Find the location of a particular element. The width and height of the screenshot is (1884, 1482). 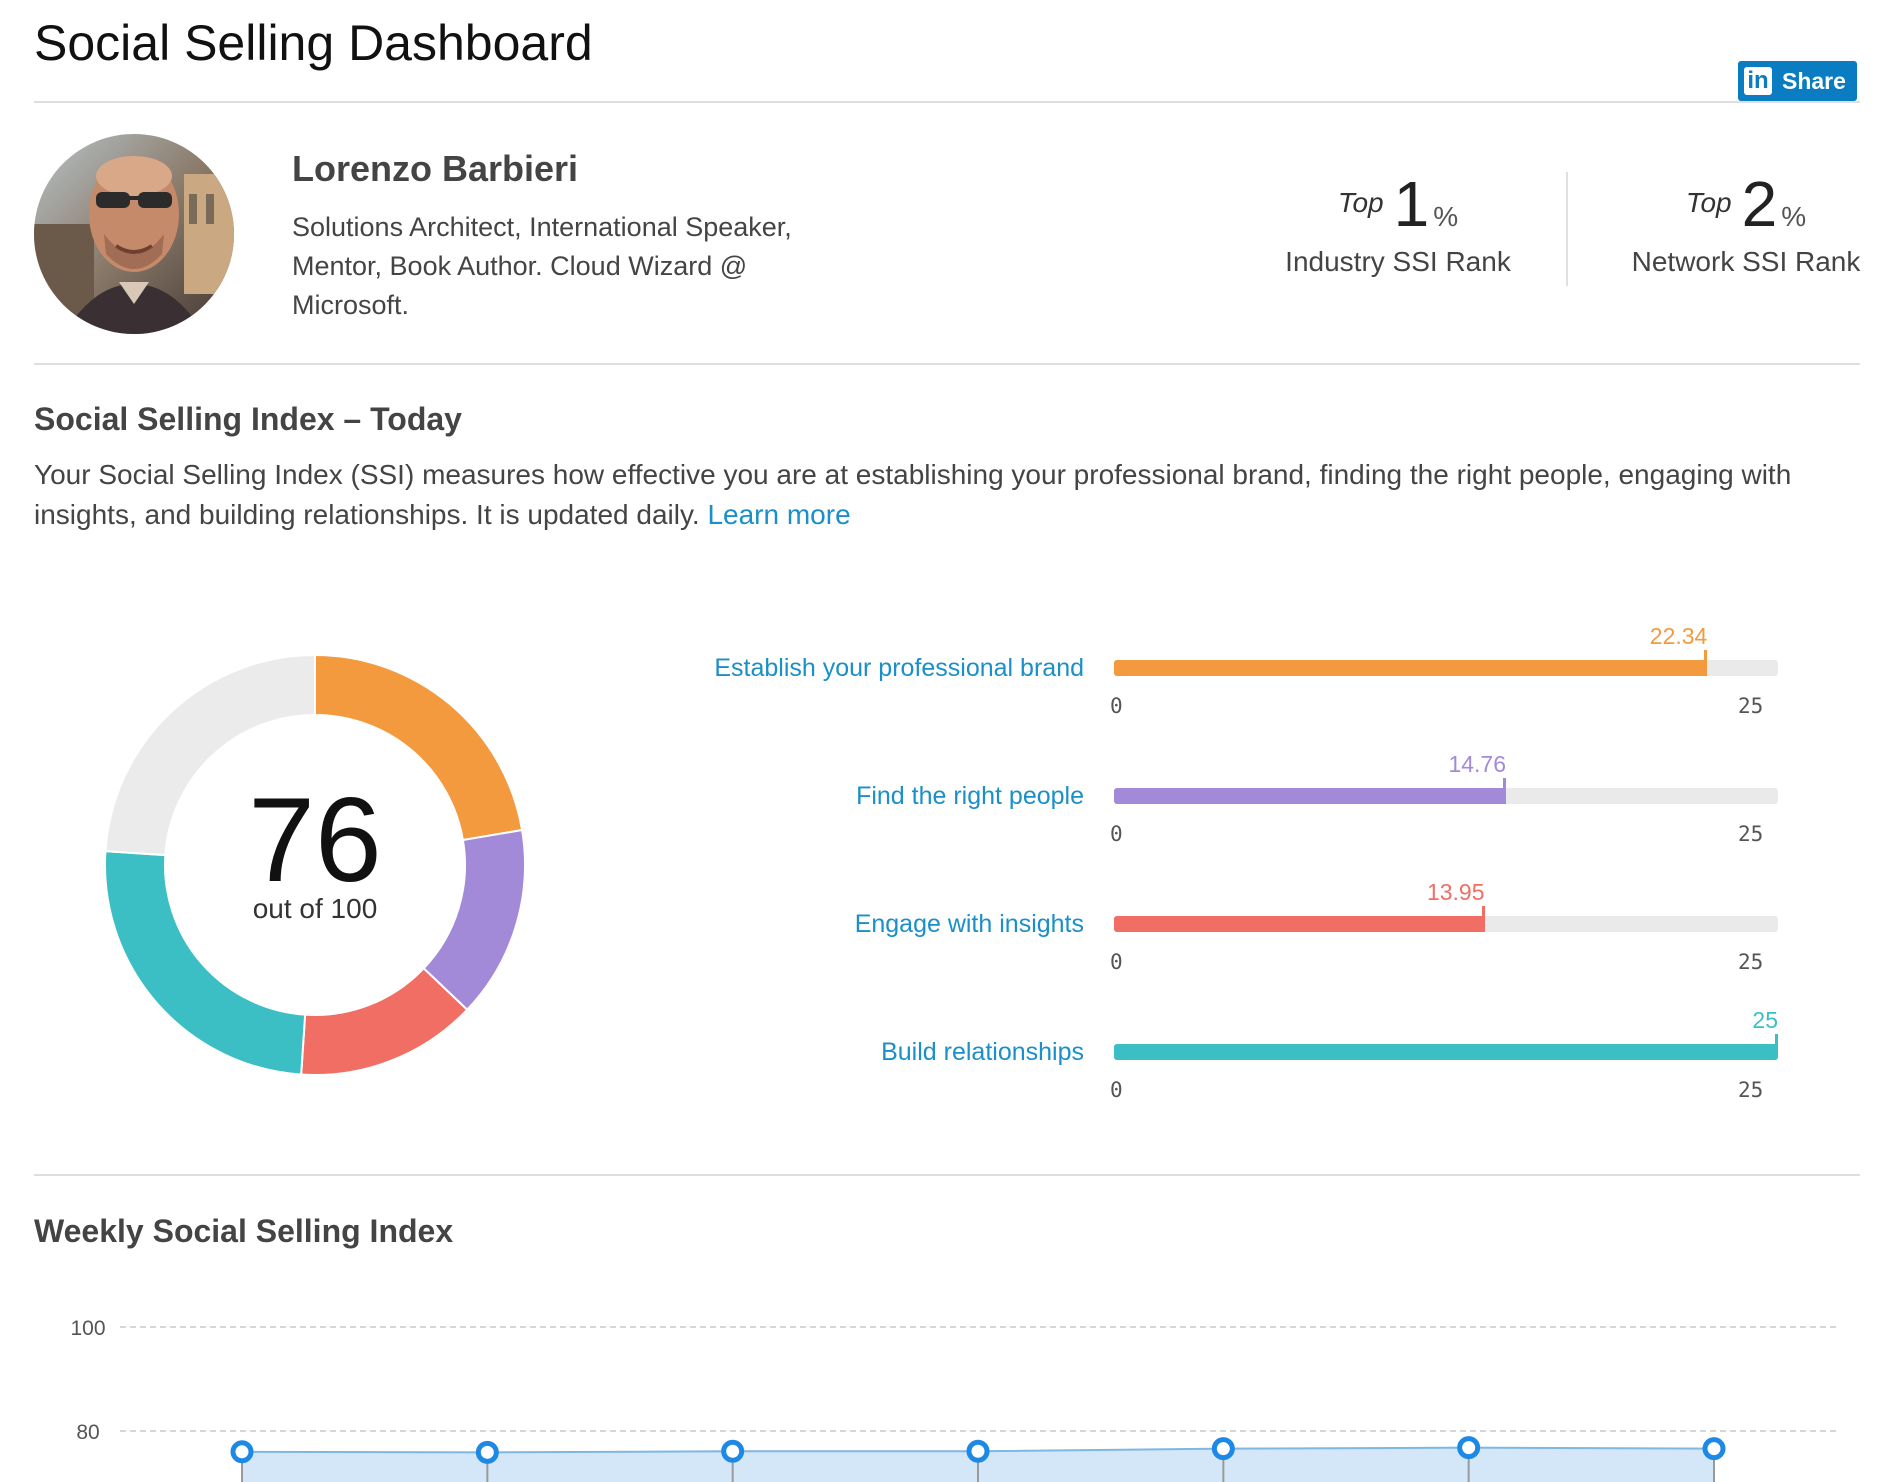

learn-more-link: Learn more is located at coordinates (779, 514).